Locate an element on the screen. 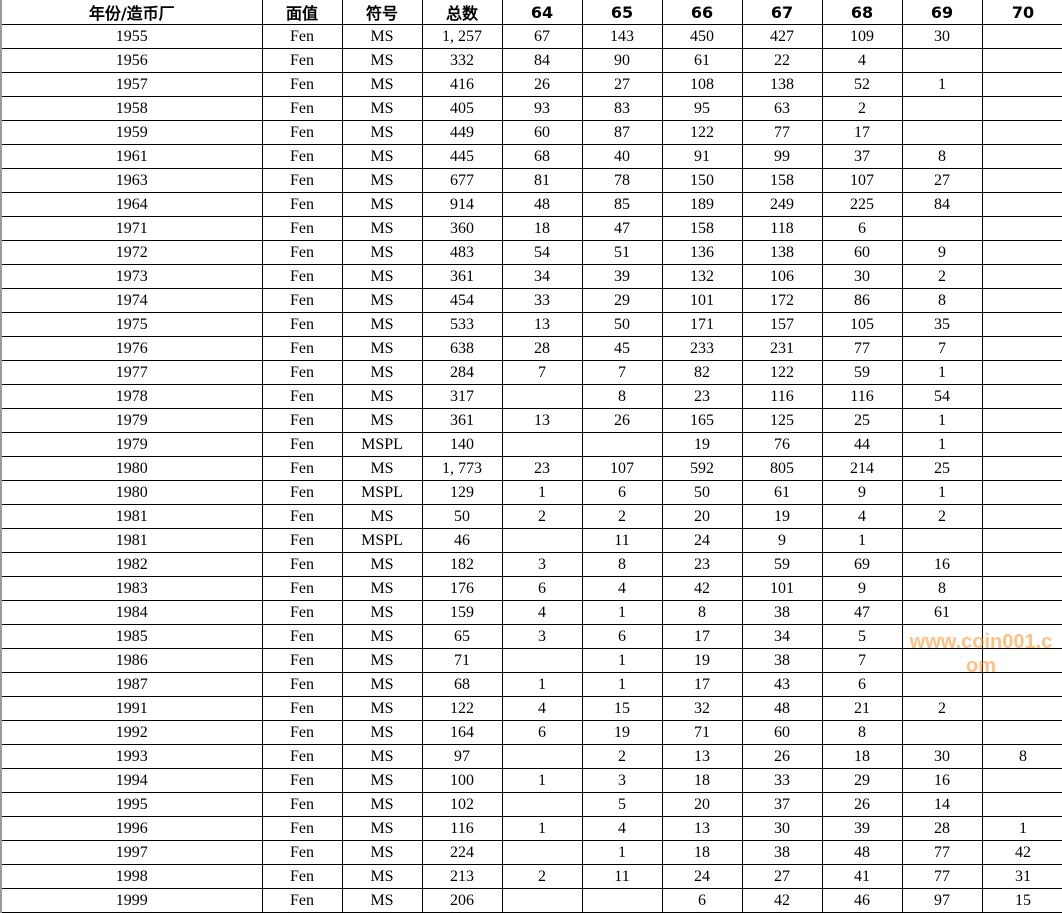 This screenshot has height=913, width=1062. table-cell: 157 is located at coordinates (782, 324).